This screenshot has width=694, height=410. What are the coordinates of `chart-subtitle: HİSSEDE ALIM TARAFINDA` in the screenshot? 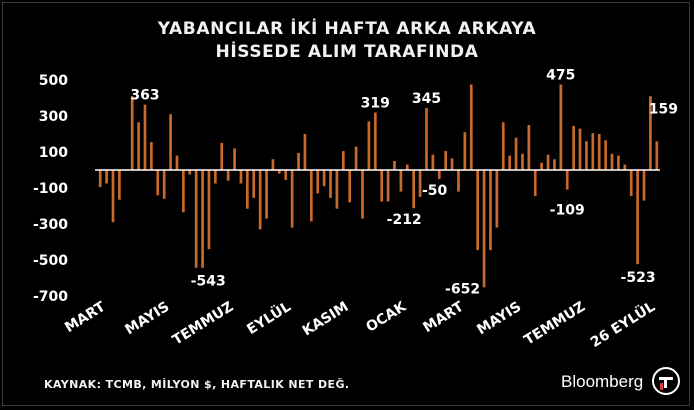 It's located at (347, 52).